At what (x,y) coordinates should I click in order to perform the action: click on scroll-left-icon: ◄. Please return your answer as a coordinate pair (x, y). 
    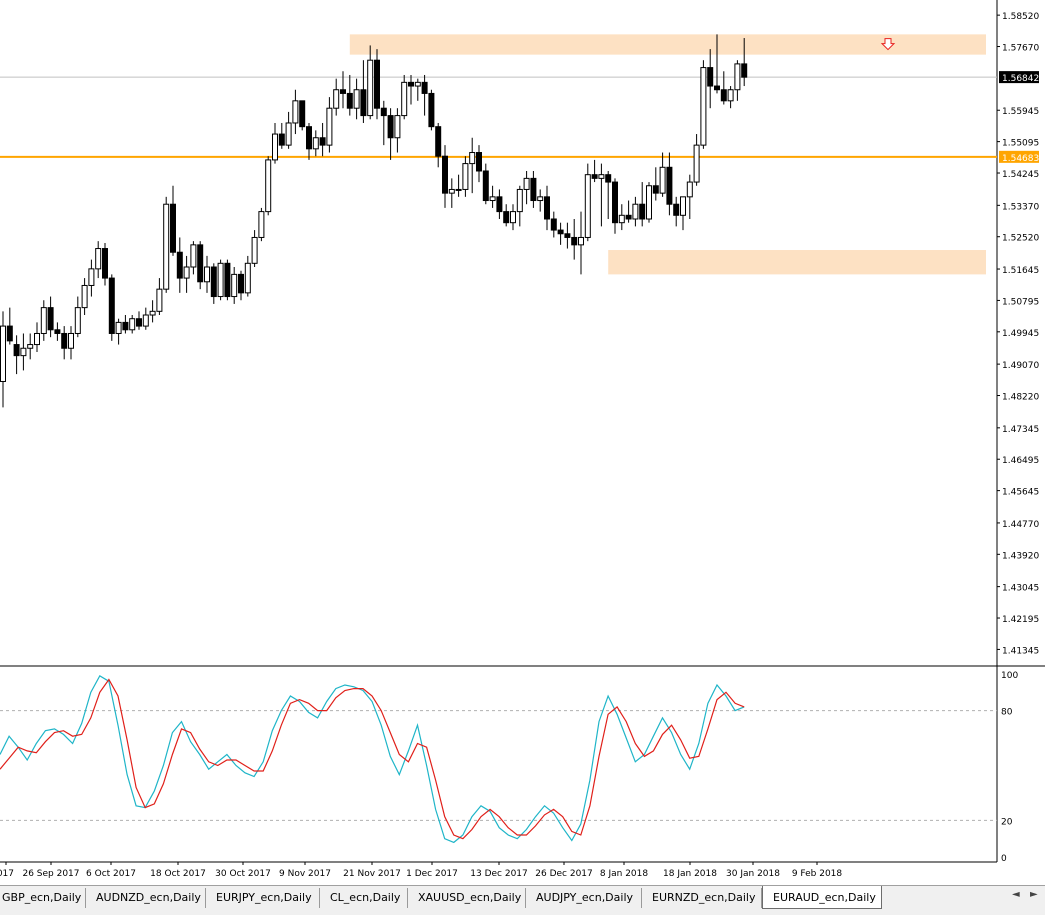
    Looking at the image, I should click on (1016, 894).